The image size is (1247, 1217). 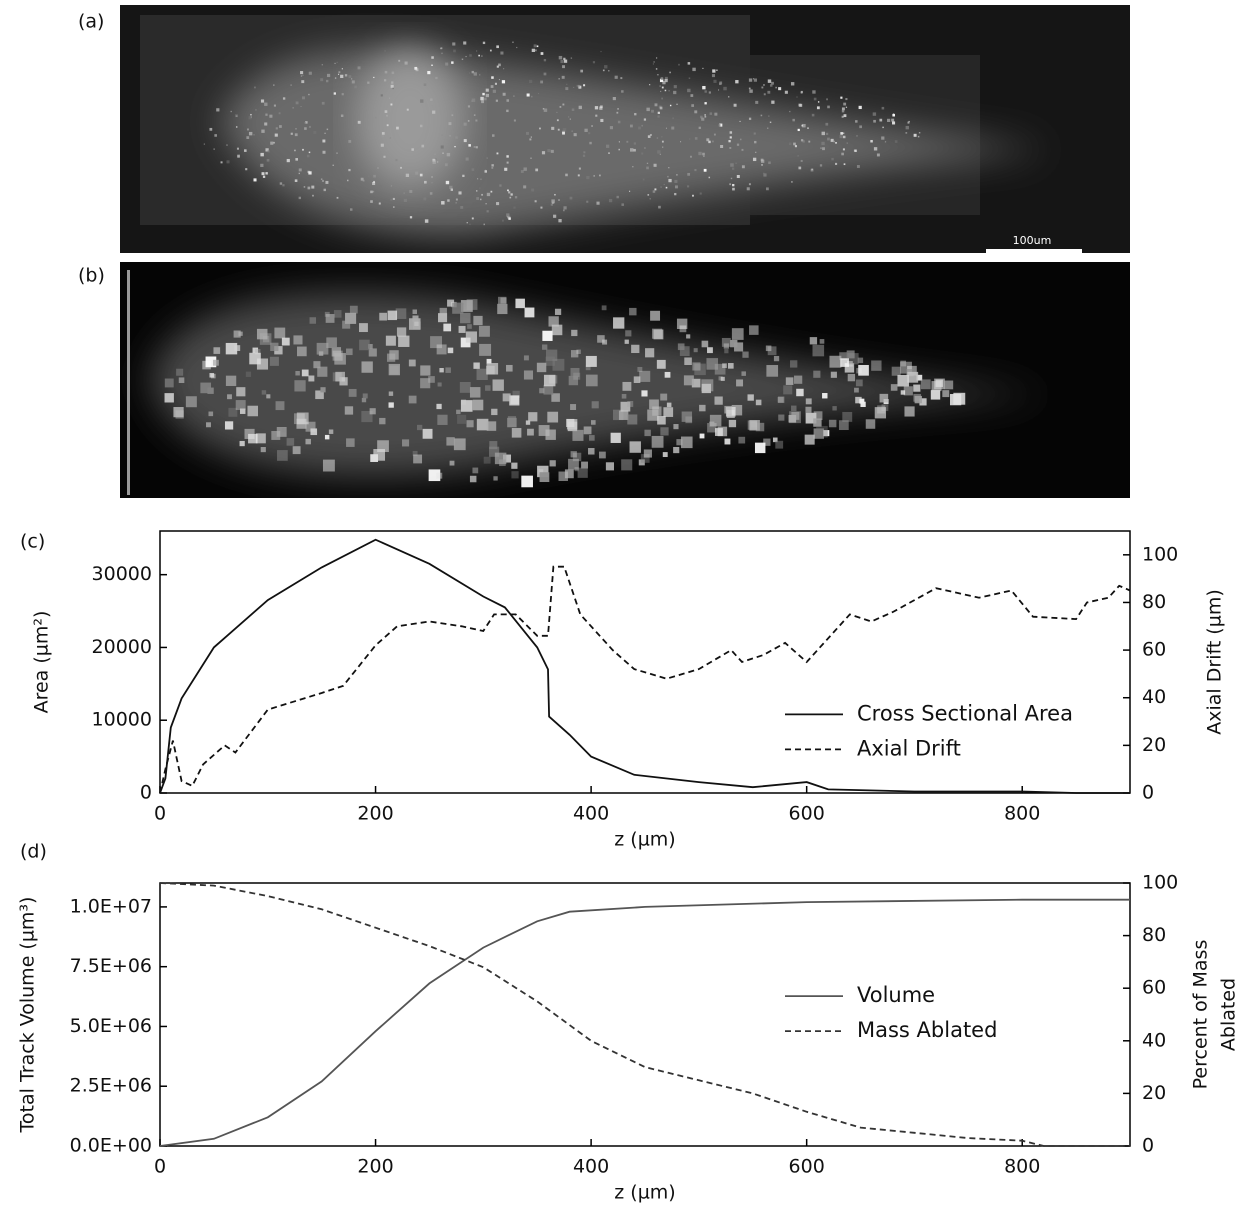 I want to click on x-axis-label: z (µm), so click(x=644, y=1193).